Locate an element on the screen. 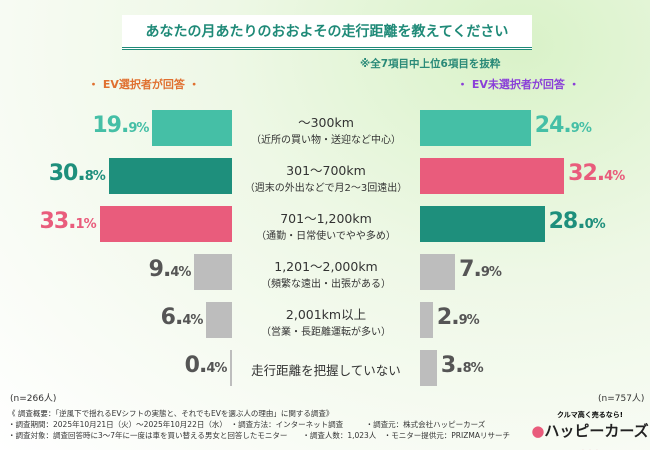 The image size is (650, 450). category-main: 2,001km以上 is located at coordinates (326, 314).